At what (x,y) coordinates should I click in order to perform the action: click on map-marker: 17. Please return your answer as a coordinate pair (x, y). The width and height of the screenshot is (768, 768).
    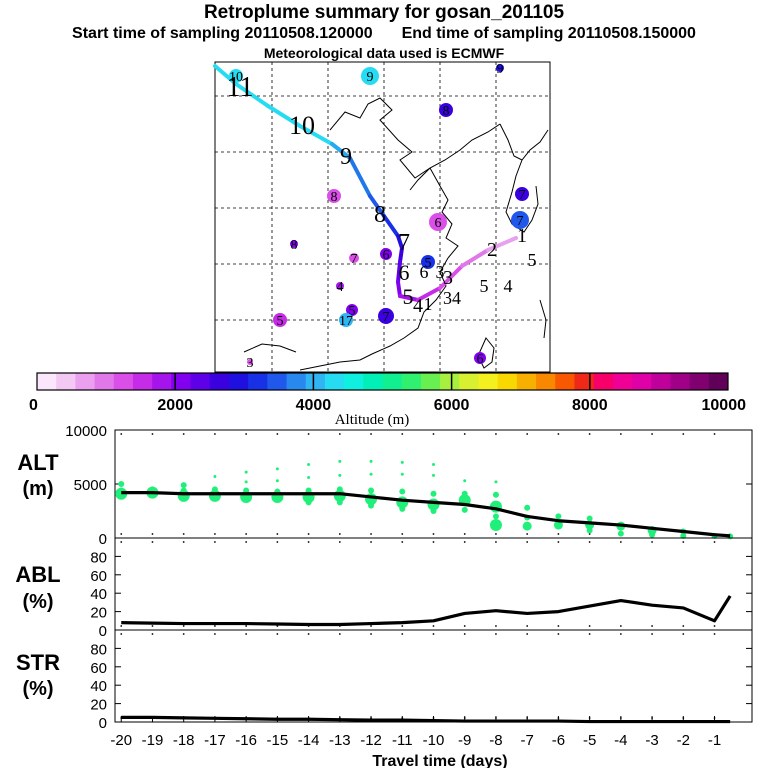
    Looking at the image, I should click on (346, 321).